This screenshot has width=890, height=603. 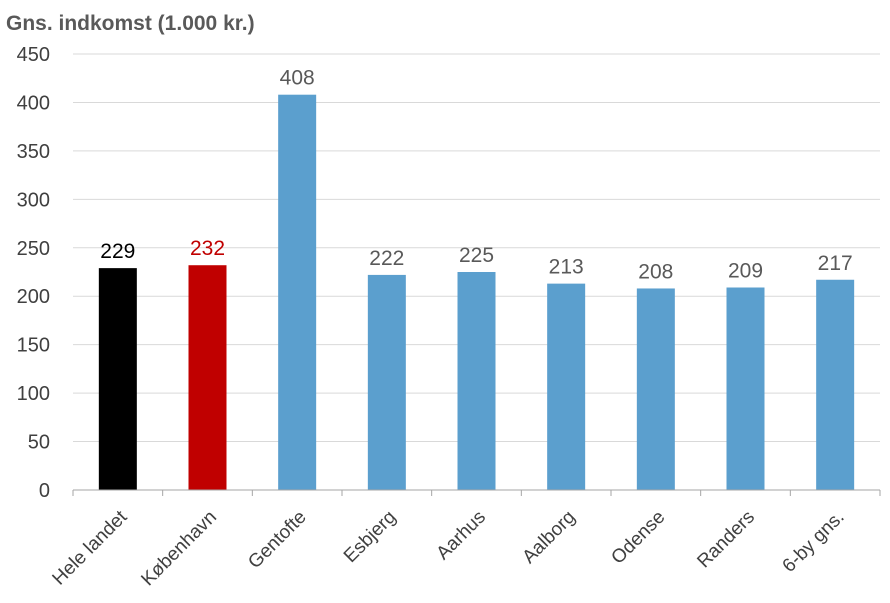 I want to click on data-label: 208, so click(x=655, y=271).